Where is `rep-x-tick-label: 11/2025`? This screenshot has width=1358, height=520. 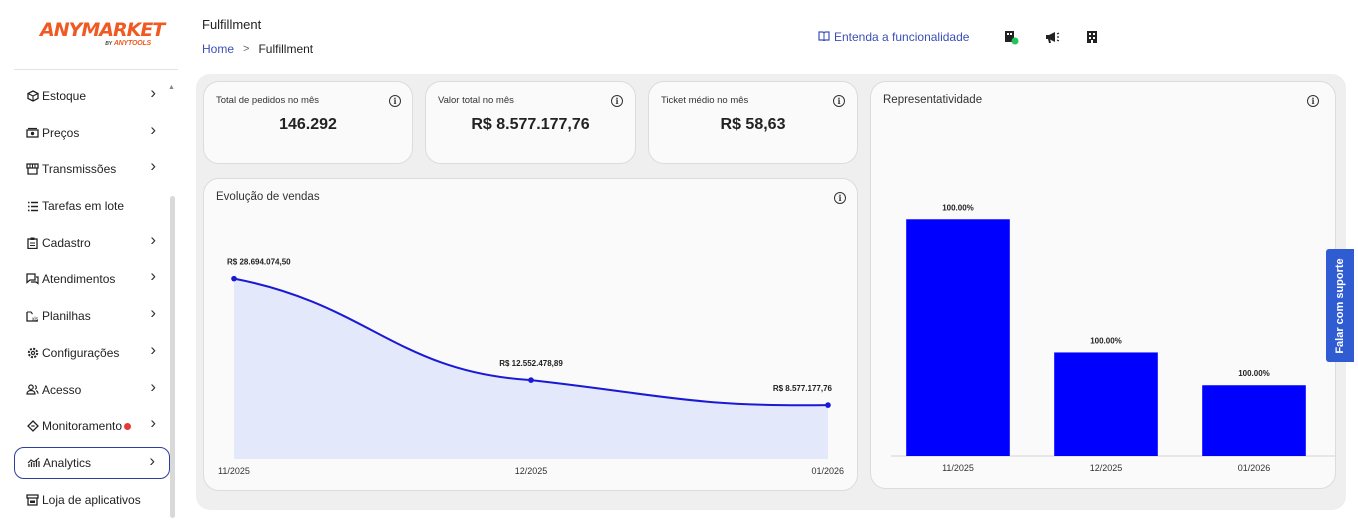 rep-x-tick-label: 11/2025 is located at coordinates (958, 468).